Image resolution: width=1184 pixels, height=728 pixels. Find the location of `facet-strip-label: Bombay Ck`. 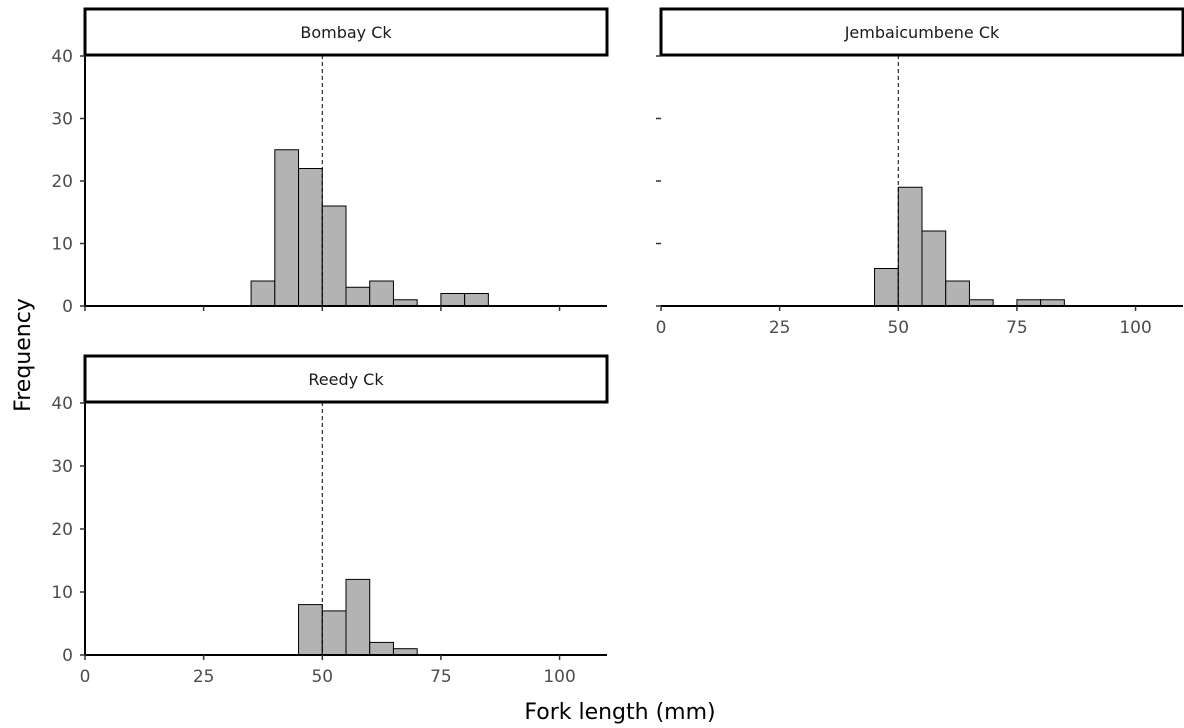

facet-strip-label: Bombay Ck is located at coordinates (346, 32).